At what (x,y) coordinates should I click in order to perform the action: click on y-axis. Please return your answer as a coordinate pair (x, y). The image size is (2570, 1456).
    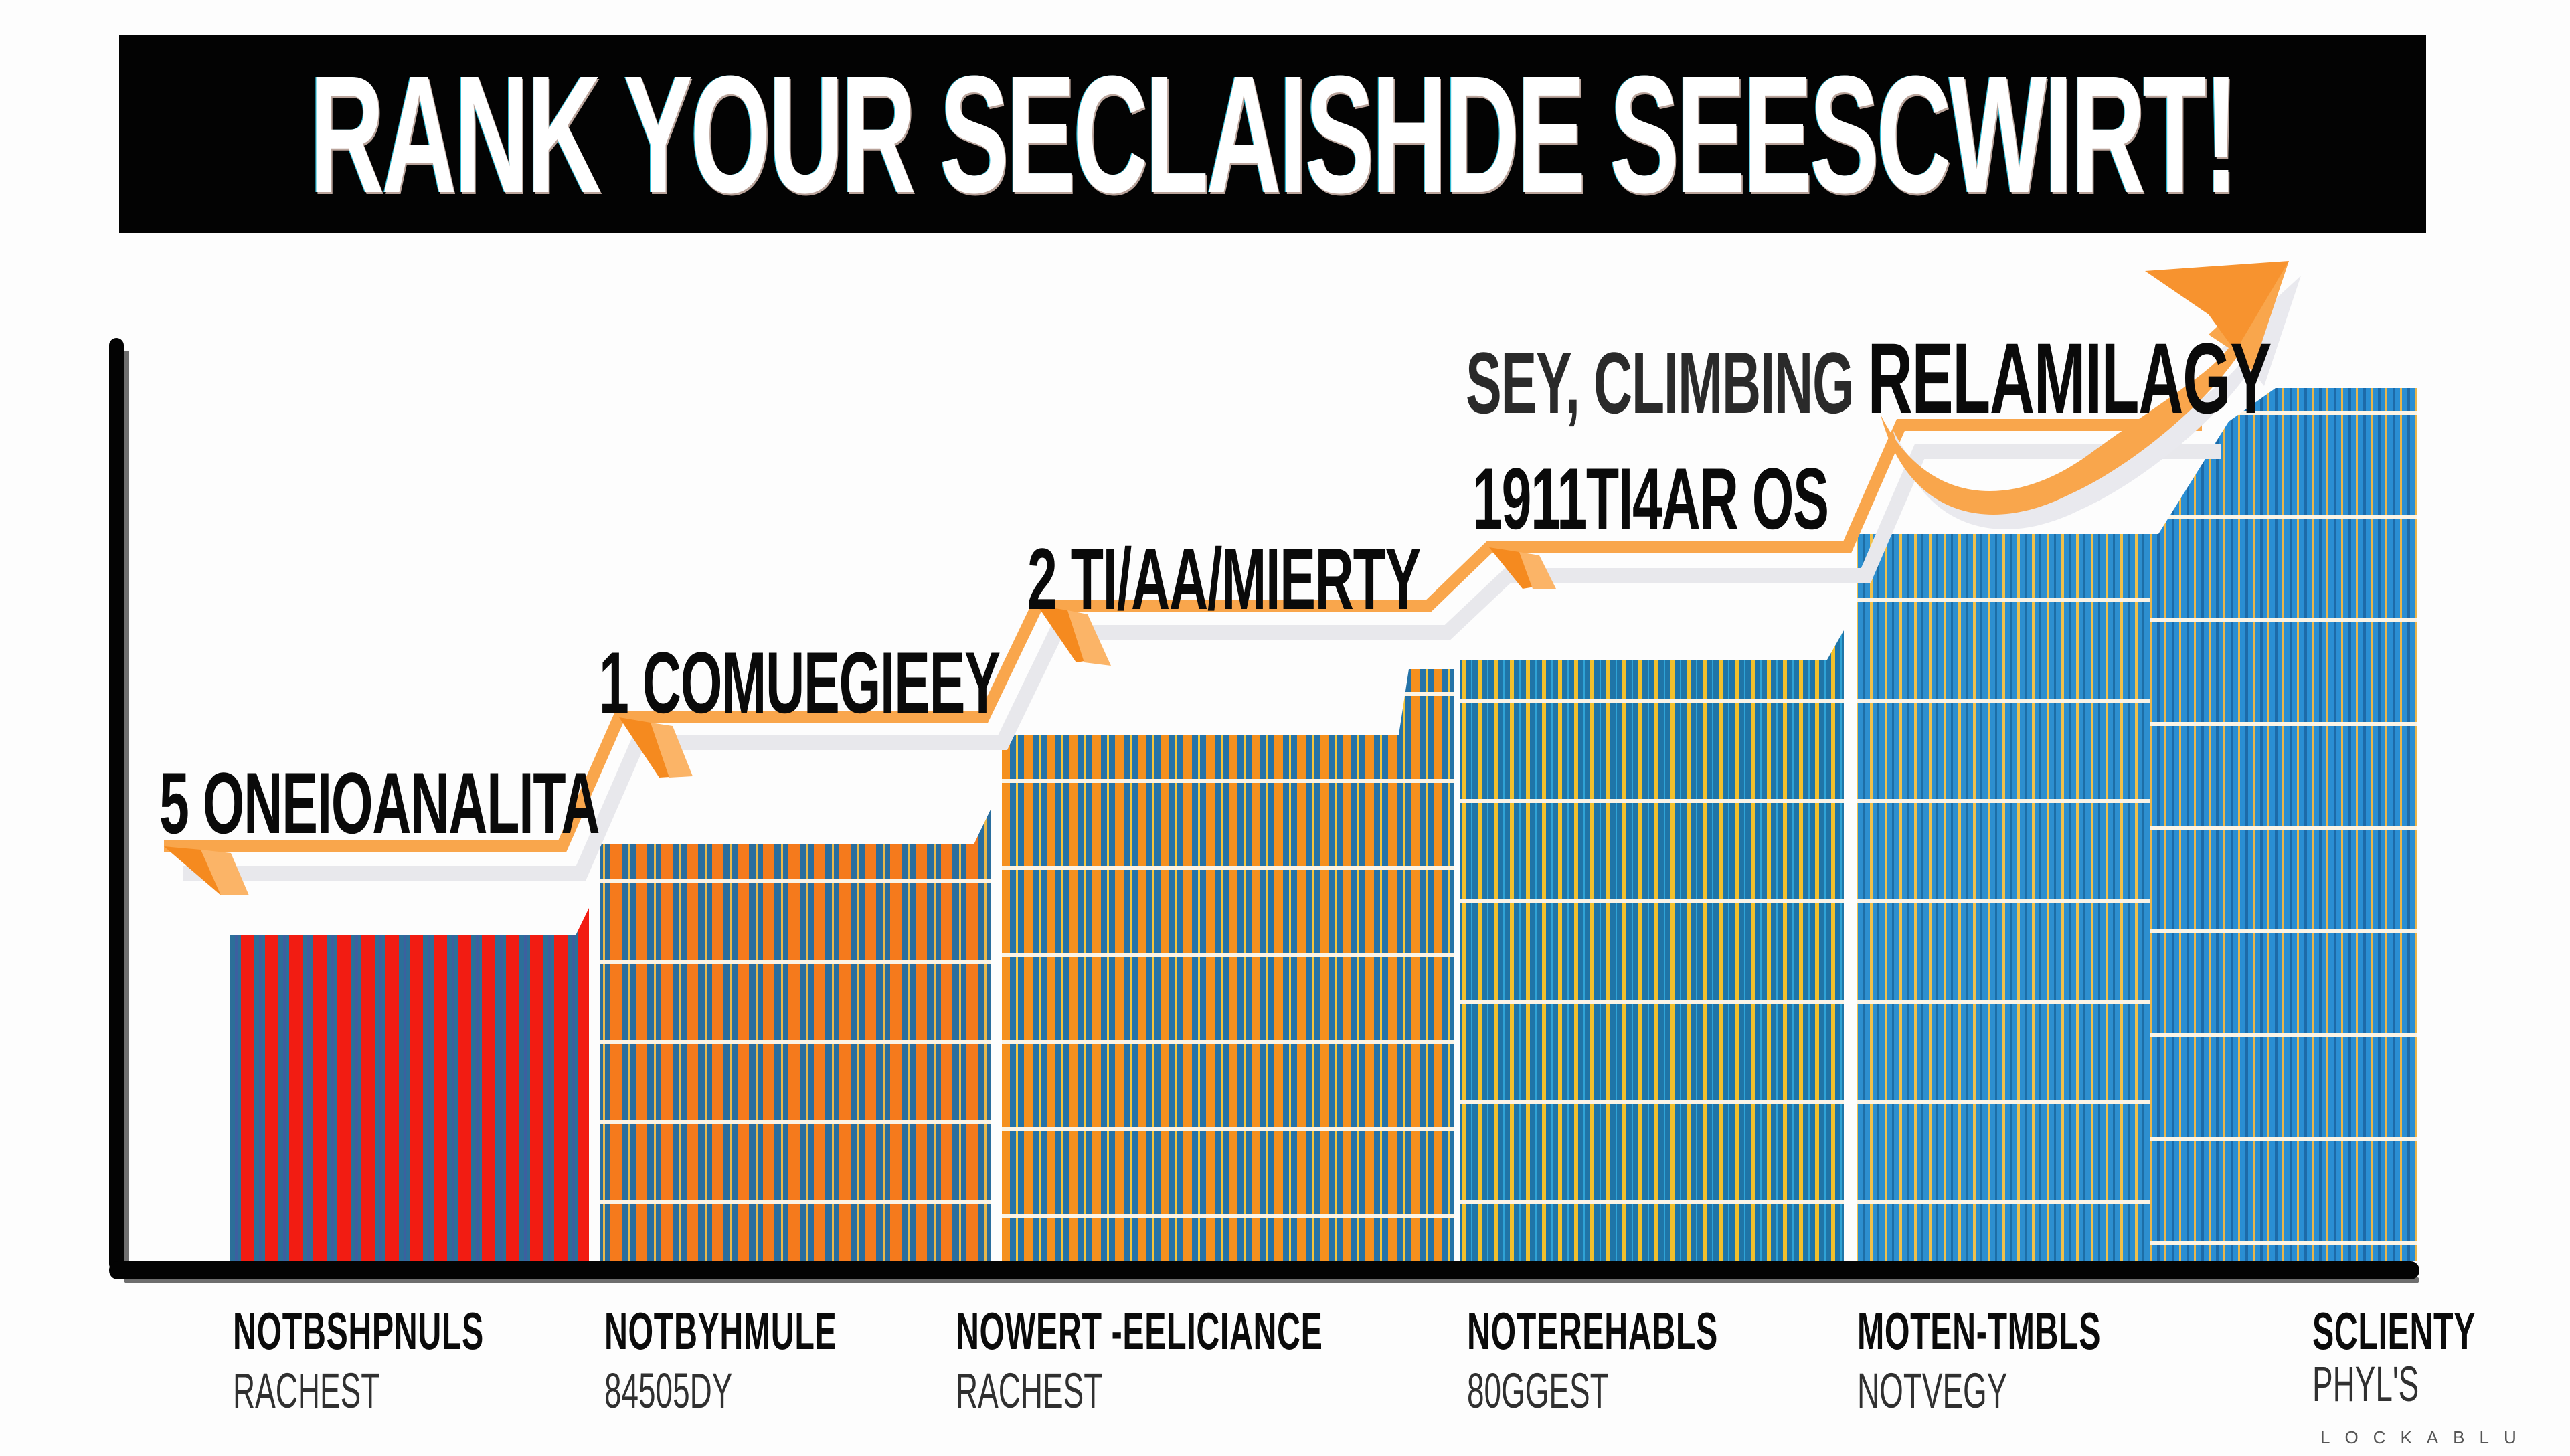
    Looking at the image, I should click on (117, 804).